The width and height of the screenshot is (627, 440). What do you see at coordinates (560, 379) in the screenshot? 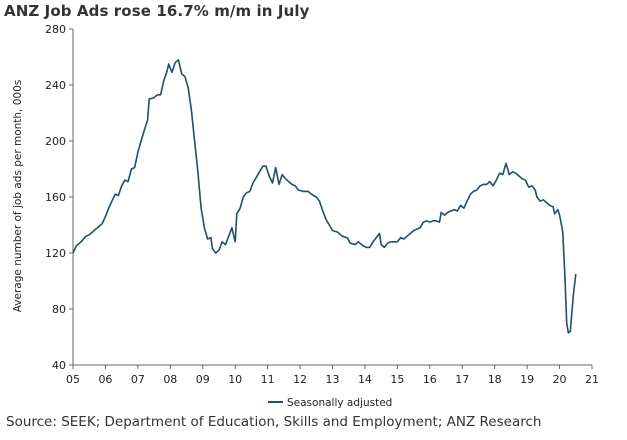
I see `x-tick-label: 20` at bounding box center [560, 379].